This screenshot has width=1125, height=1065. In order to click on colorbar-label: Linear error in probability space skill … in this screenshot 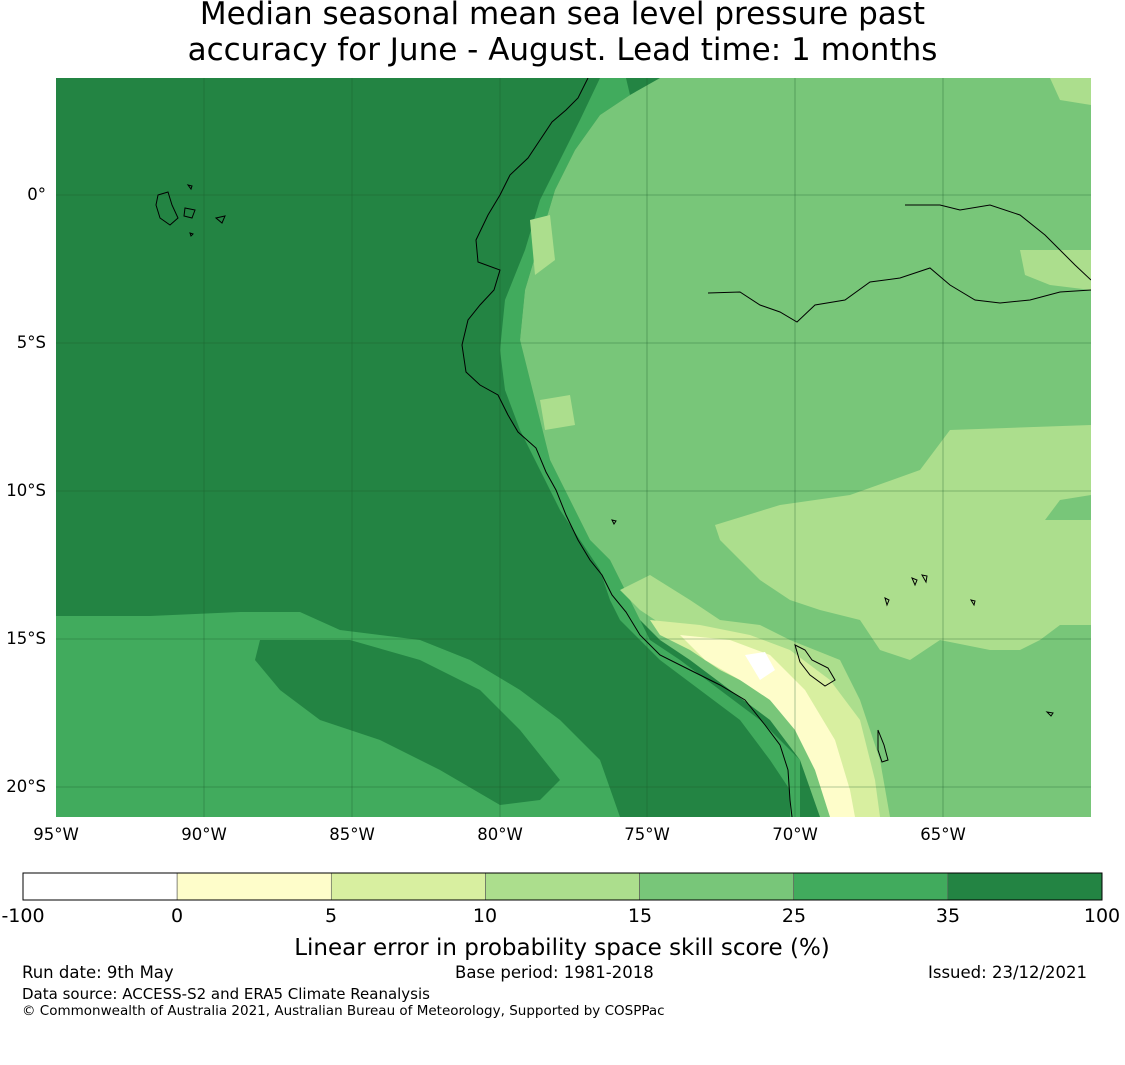, I will do `click(562, 948)`.